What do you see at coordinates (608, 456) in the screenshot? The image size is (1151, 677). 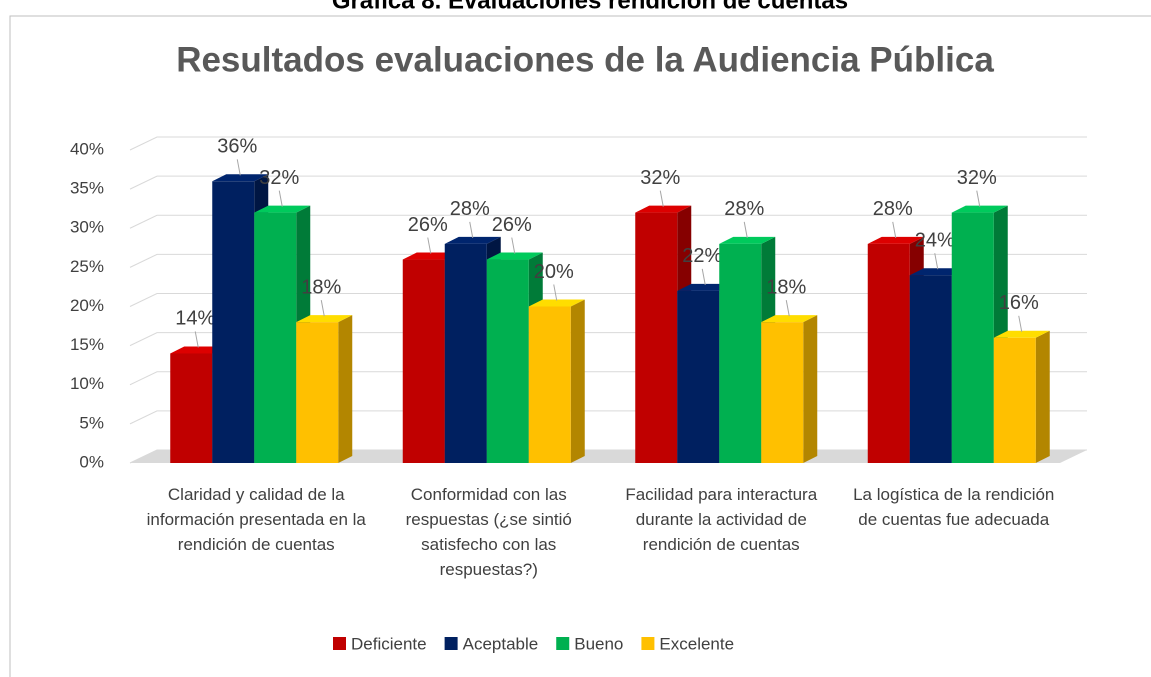 I see `floor` at bounding box center [608, 456].